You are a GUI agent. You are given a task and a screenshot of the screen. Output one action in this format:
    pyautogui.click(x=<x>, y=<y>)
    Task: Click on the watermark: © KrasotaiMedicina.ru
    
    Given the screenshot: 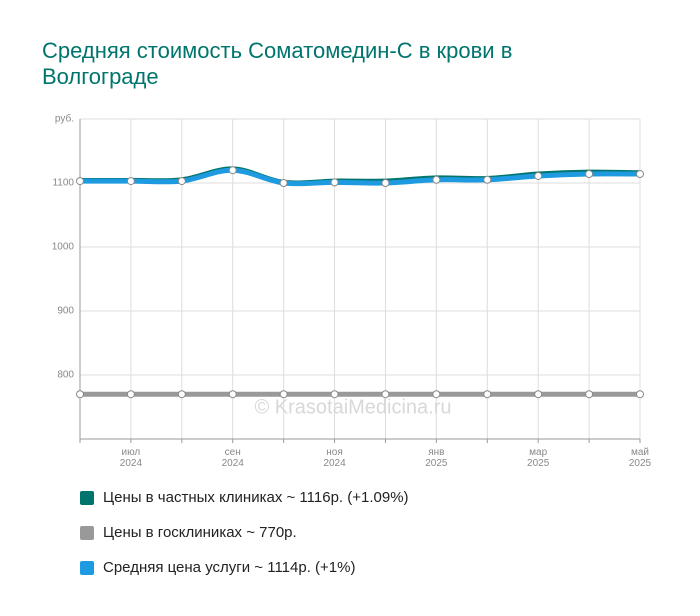 What is the action you would take?
    pyautogui.click(x=352, y=407)
    